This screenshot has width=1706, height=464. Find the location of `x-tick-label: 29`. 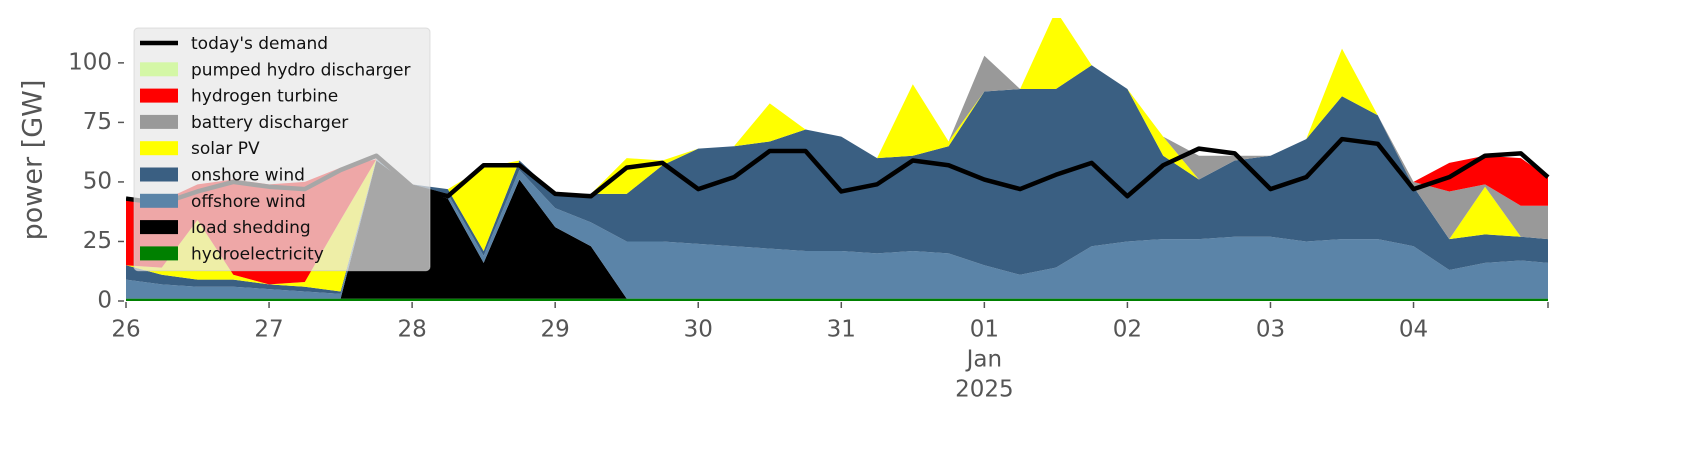

x-tick-label: 29 is located at coordinates (555, 330).